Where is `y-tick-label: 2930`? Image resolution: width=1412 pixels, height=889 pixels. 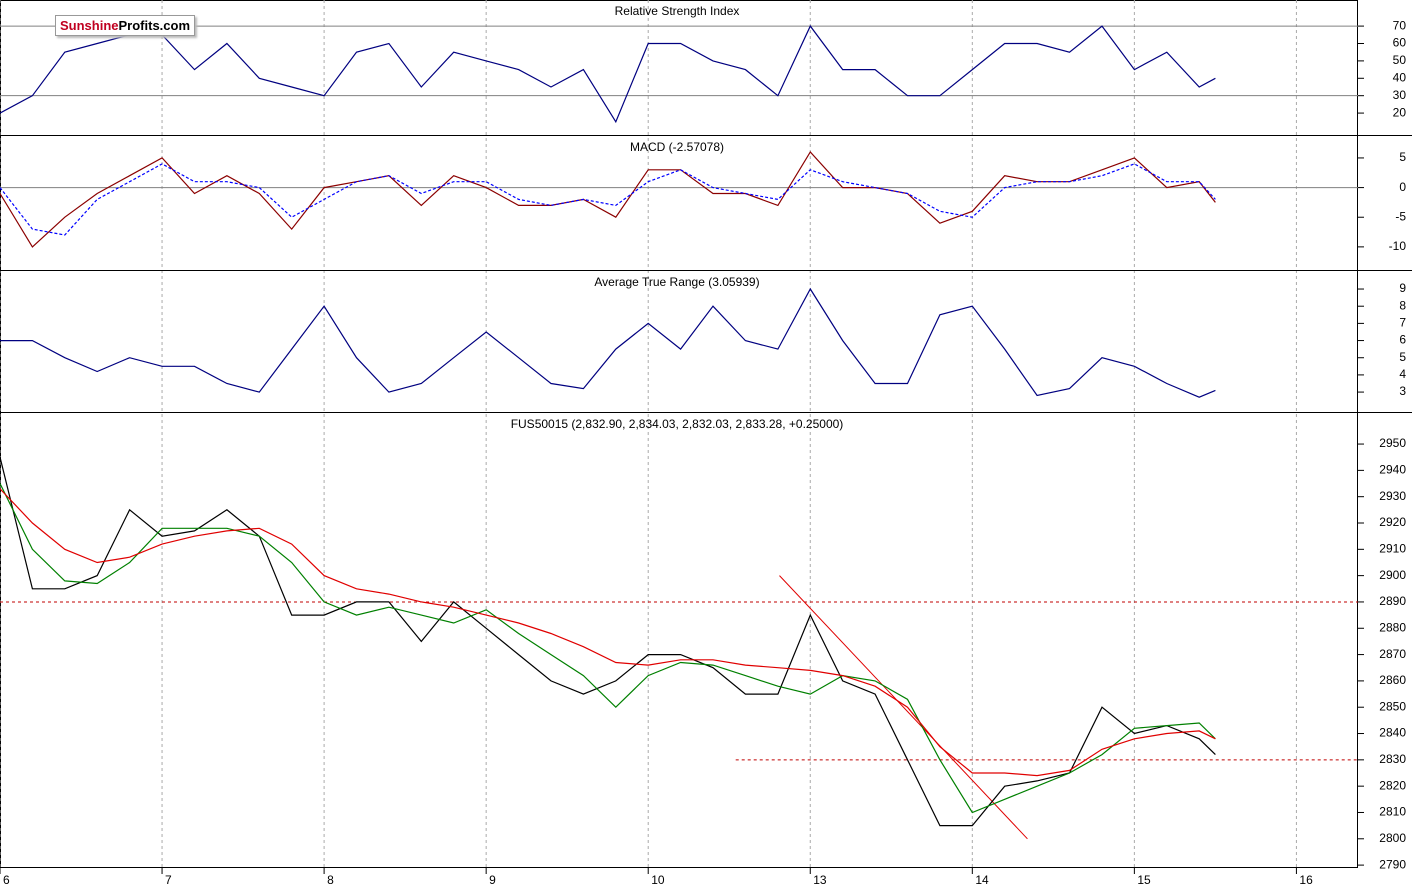
y-tick-label: 2930 is located at coordinates (1392, 496).